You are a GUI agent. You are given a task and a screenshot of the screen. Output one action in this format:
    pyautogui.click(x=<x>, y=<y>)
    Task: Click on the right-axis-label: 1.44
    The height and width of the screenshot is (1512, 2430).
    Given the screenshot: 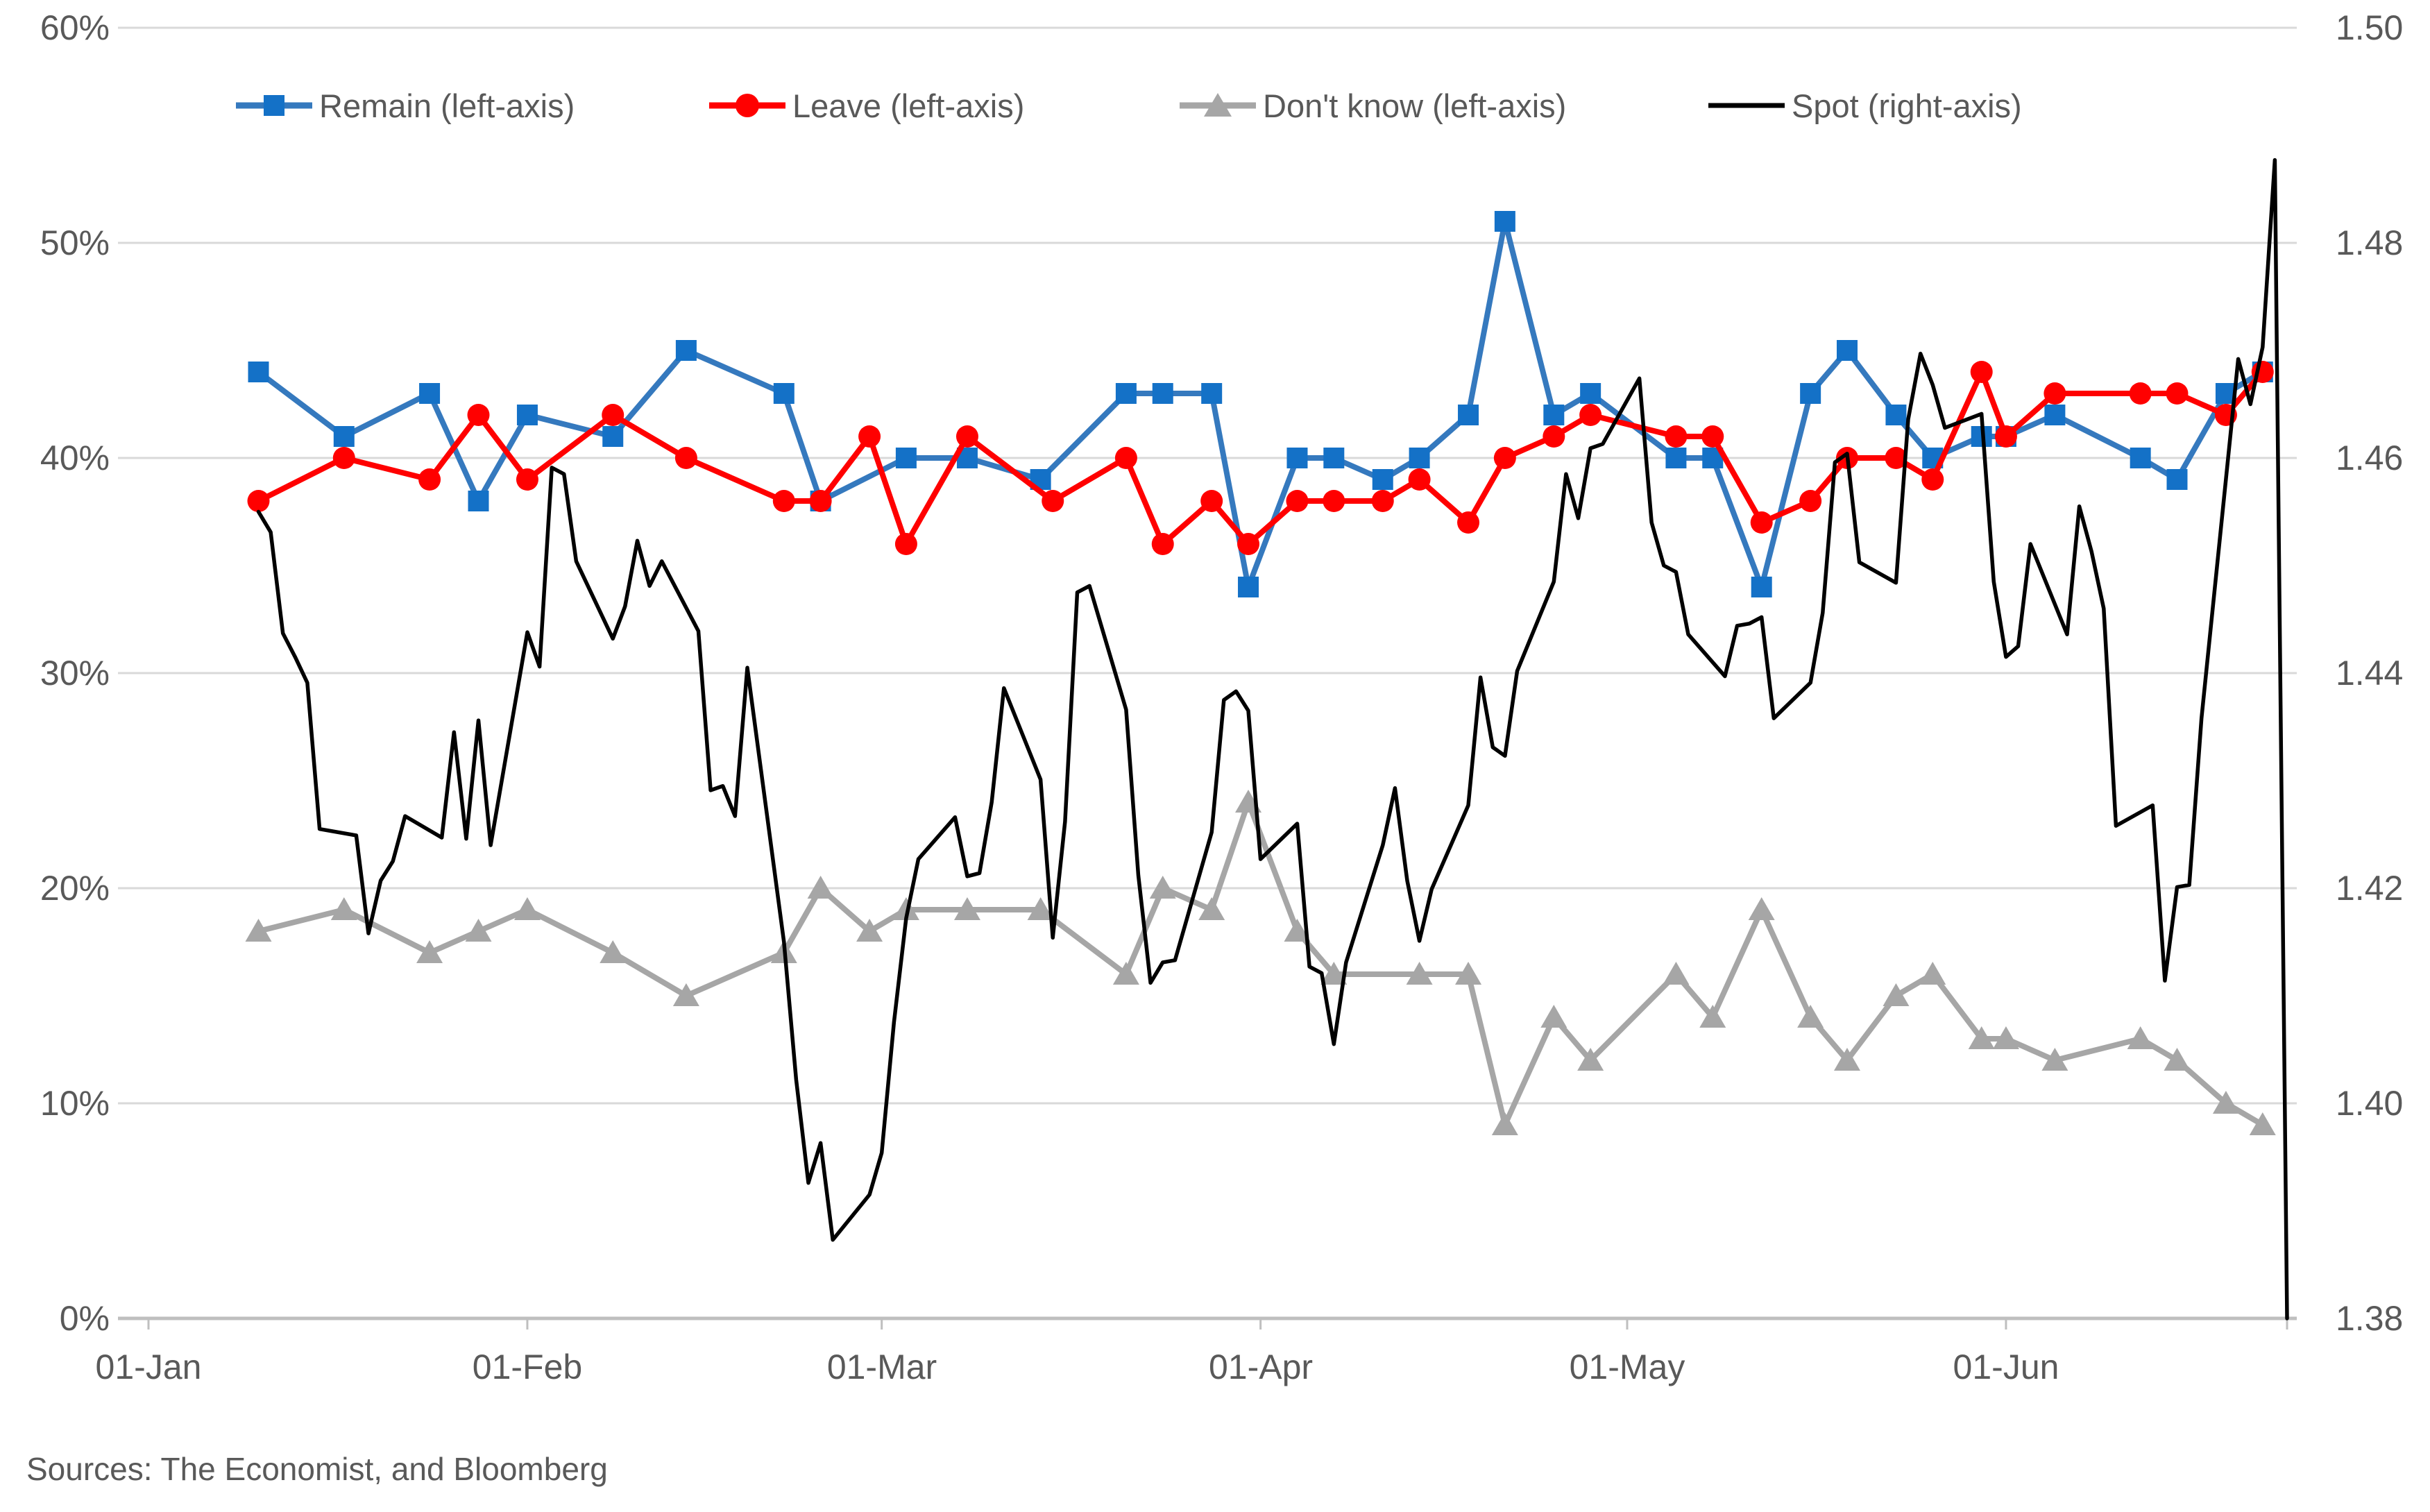 What is the action you would take?
    pyautogui.click(x=2370, y=673)
    